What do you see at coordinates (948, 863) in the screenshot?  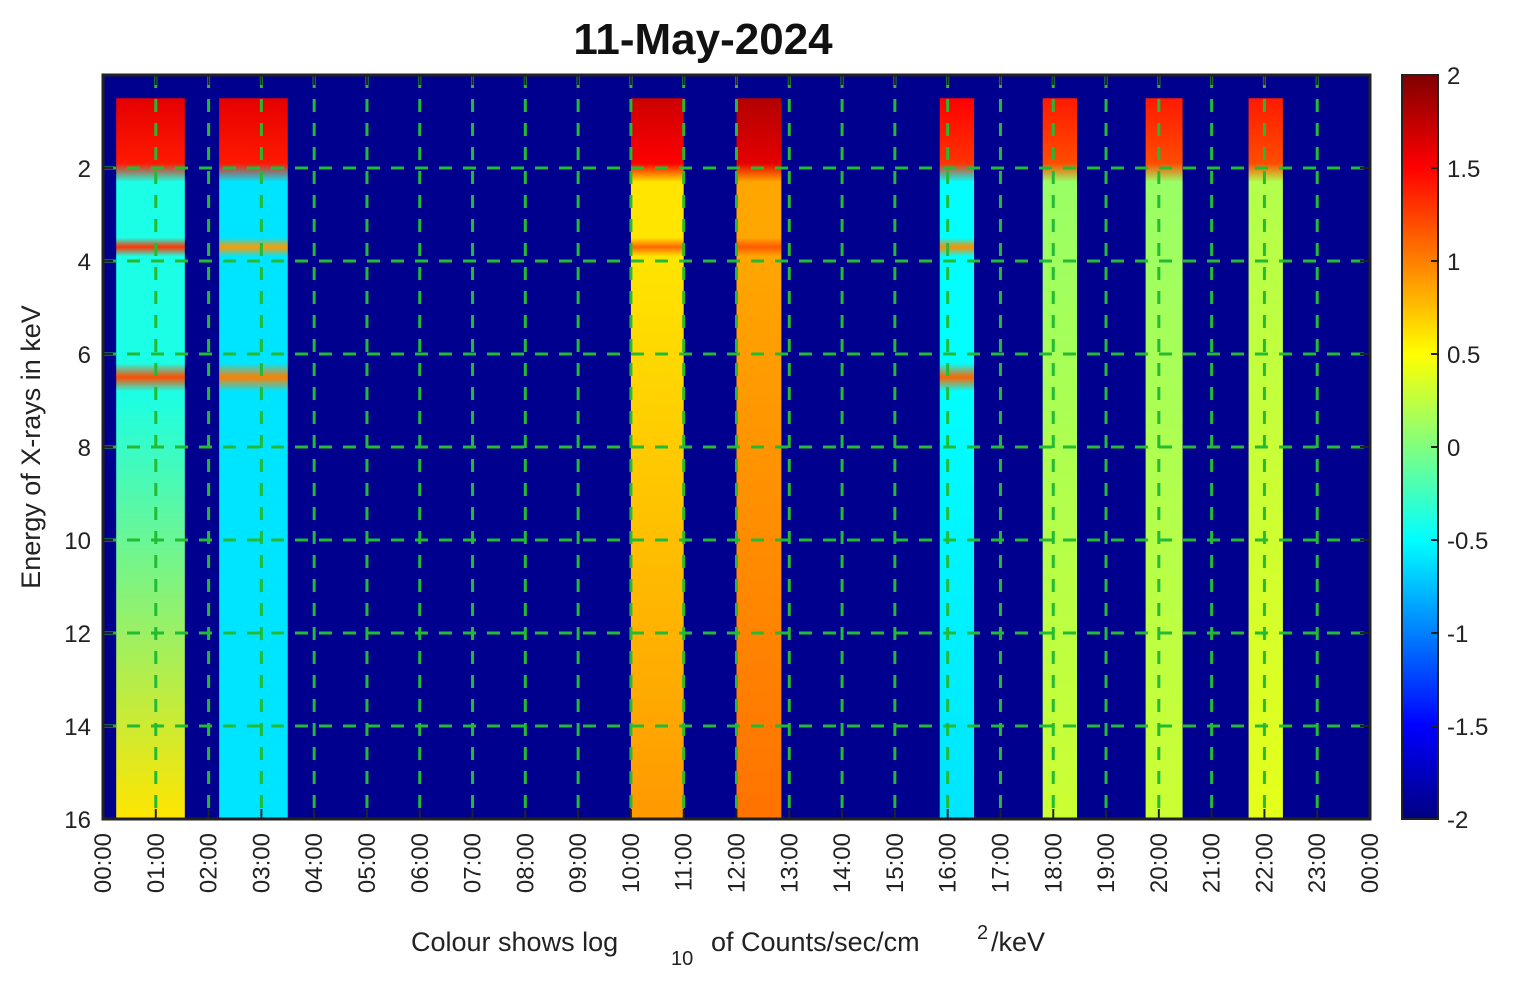 I see `x-tick-label: 16:00` at bounding box center [948, 863].